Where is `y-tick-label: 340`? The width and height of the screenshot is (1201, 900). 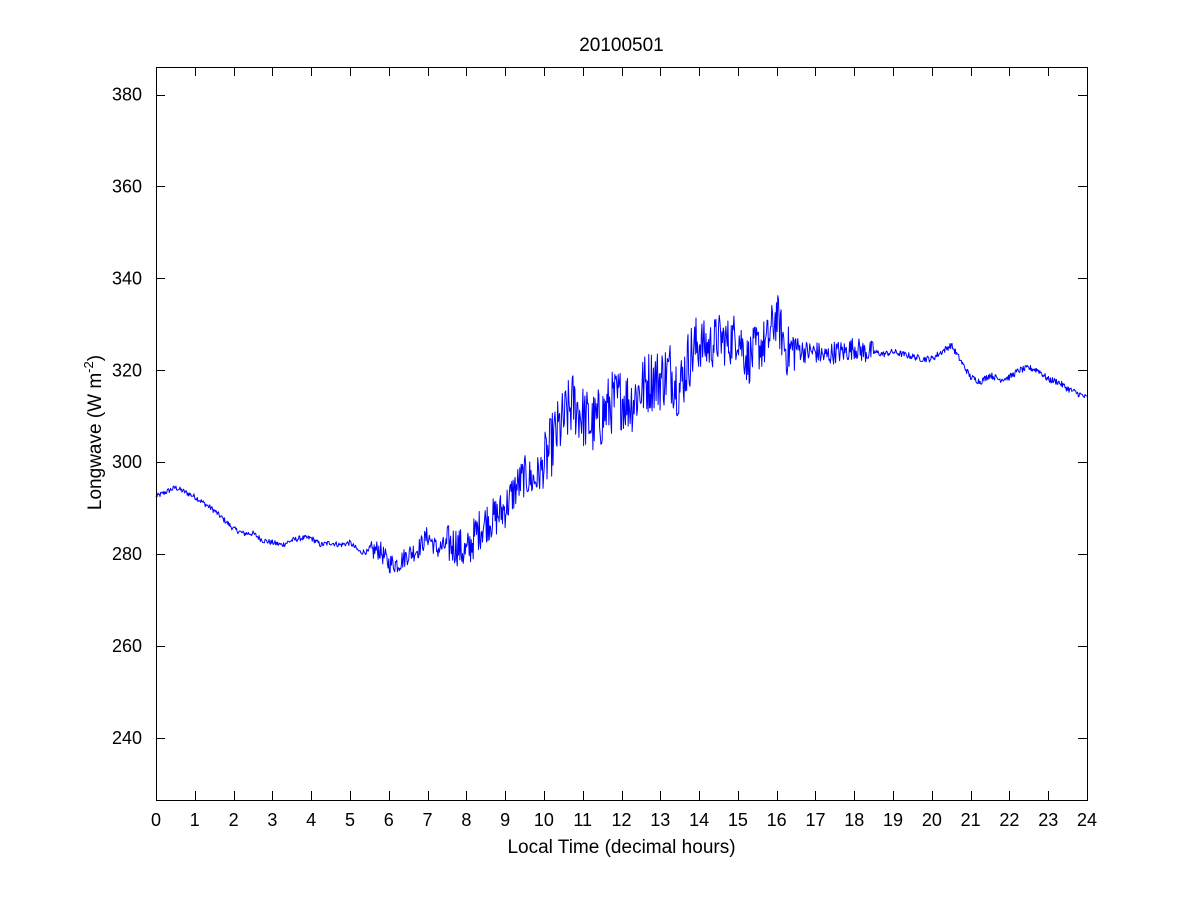
y-tick-label: 340 is located at coordinates (127, 278).